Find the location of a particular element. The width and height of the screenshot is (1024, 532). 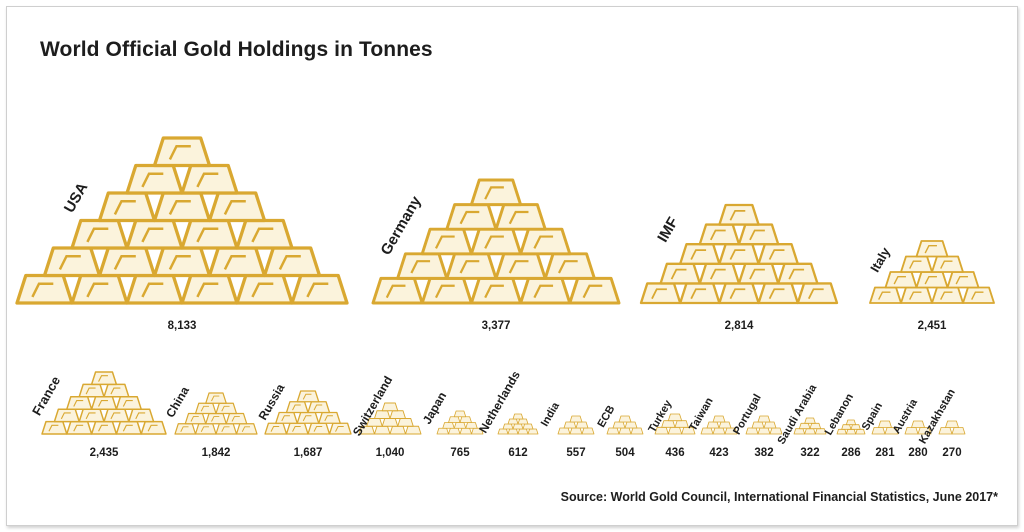

value-label-spain: 281 is located at coordinates (885, 453).